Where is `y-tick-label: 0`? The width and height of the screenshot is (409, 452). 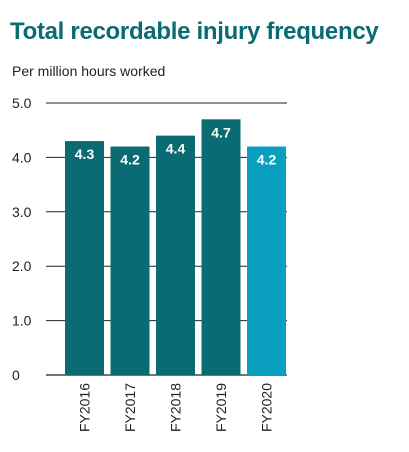
y-tick-label: 0 is located at coordinates (16, 375).